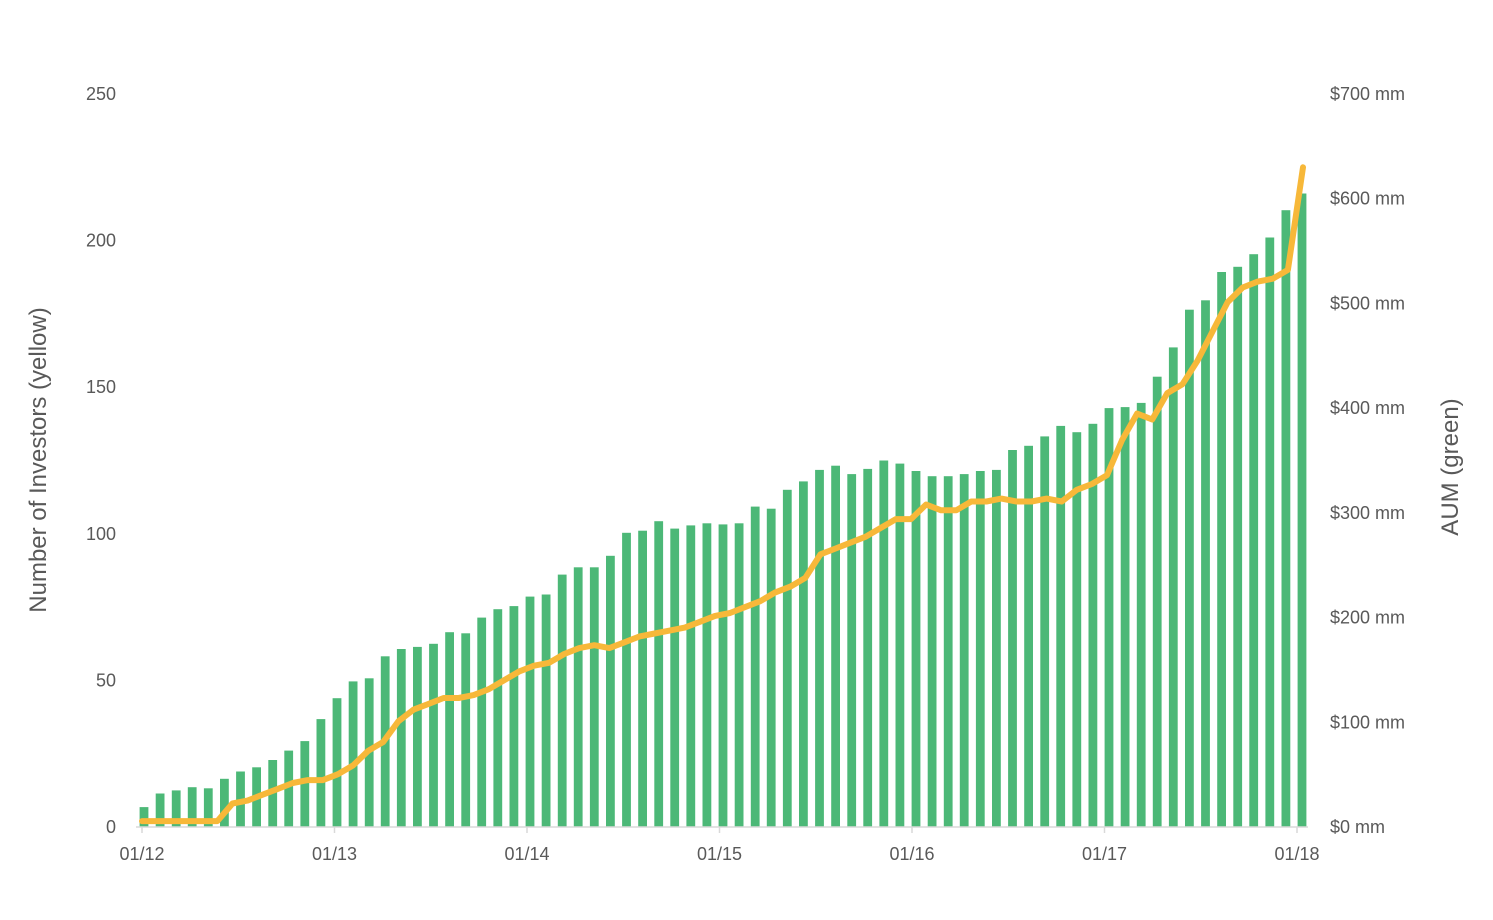 This screenshot has width=1493, height=920. Describe the element at coordinates (101, 94) in the screenshot. I see `left-tick-label: 250` at that location.